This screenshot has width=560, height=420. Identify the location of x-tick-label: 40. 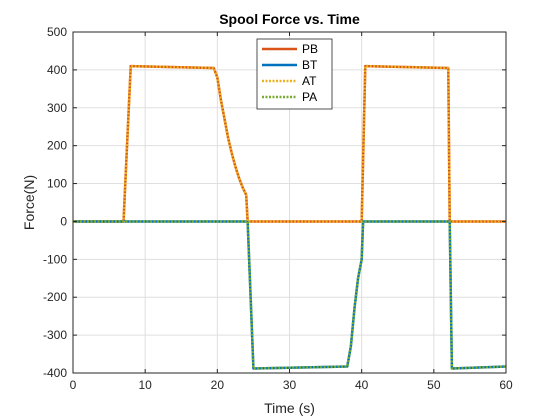
(362, 385).